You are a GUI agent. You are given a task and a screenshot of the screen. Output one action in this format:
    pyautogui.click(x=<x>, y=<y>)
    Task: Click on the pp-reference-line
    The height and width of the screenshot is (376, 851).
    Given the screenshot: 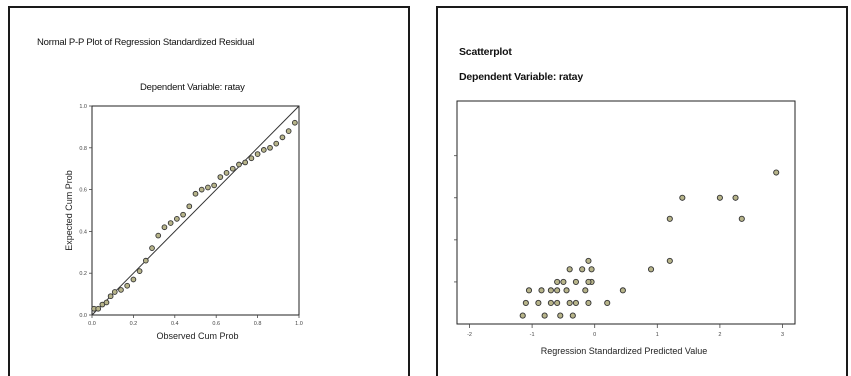 What is the action you would take?
    pyautogui.click(x=195, y=210)
    